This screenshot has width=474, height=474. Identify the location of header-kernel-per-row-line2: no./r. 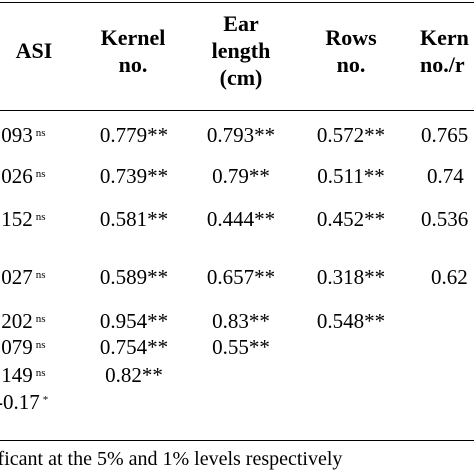
(442, 64).